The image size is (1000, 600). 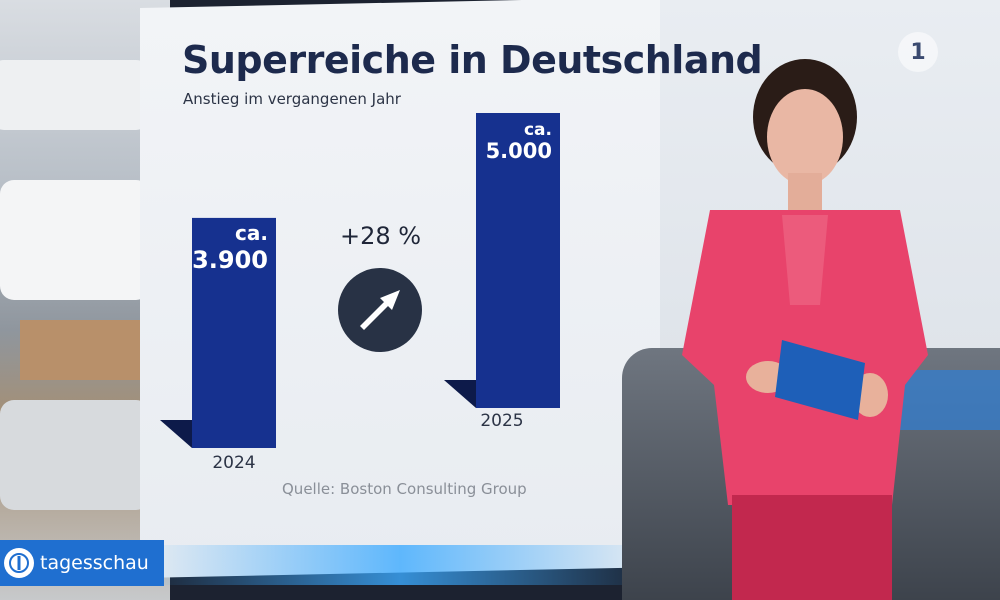 What do you see at coordinates (85, 350) in the screenshot?
I see `yacht-deck` at bounding box center [85, 350].